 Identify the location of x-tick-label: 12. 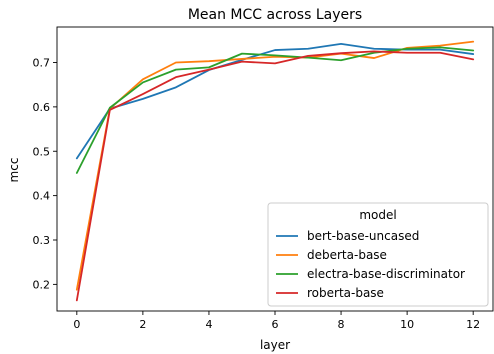
(473, 324).